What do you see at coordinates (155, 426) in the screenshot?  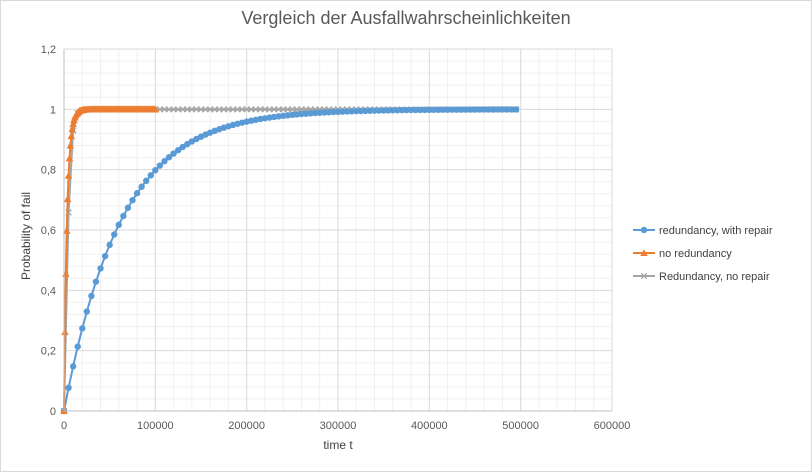 I see `x-tick-label: 100000` at bounding box center [155, 426].